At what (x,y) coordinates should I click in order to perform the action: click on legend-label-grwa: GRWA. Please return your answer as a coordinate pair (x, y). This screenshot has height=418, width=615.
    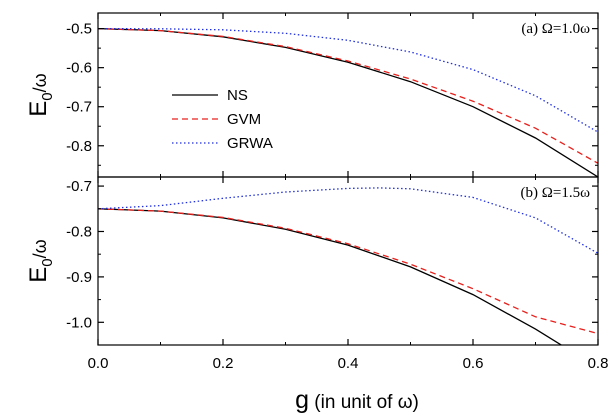
    Looking at the image, I should click on (250, 143).